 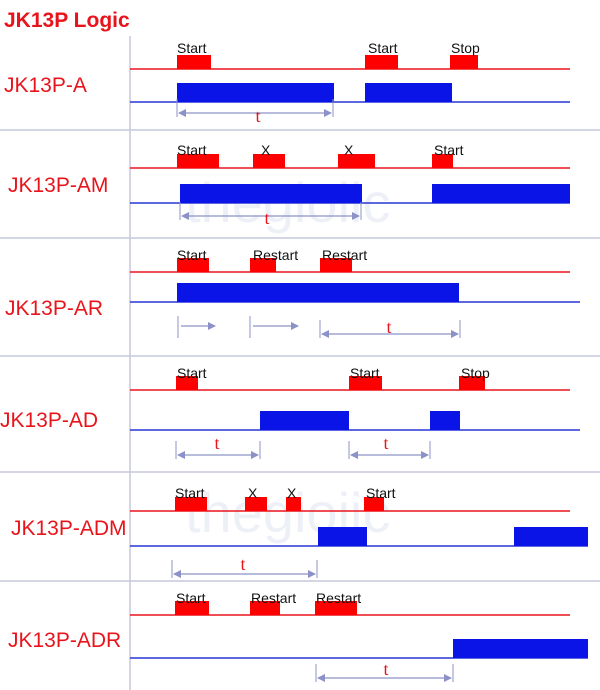 What do you see at coordinates (45, 85) in the screenshot?
I see `mode-label: JK13P-A` at bounding box center [45, 85].